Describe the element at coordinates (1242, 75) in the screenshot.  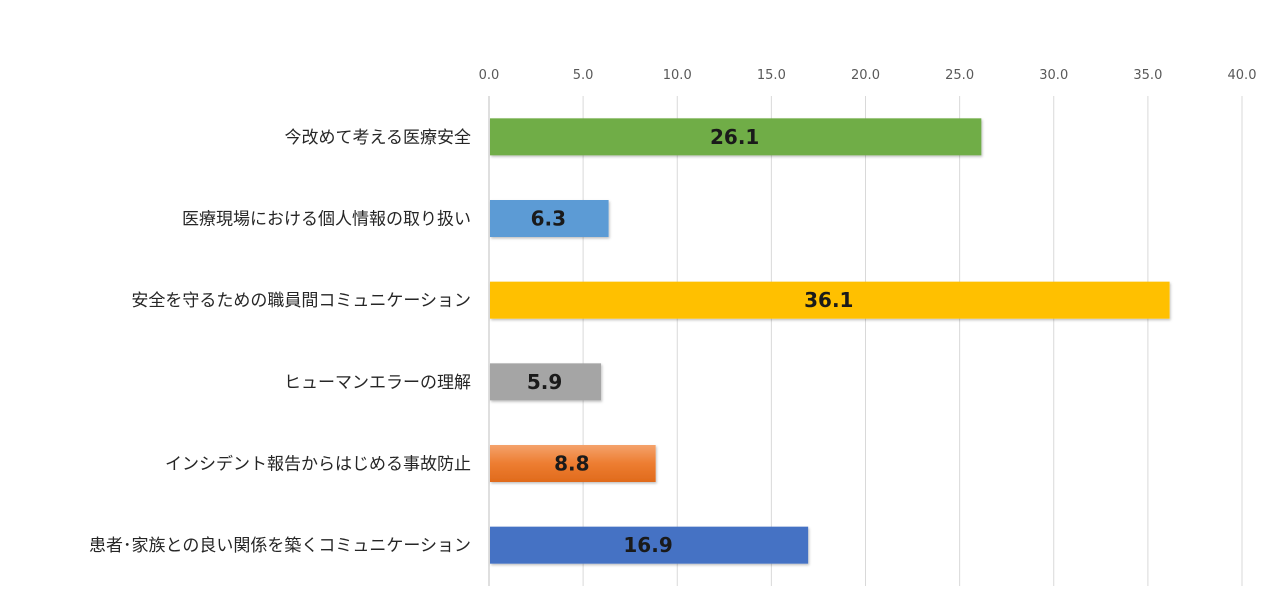
I see `x-tick-label: 40.0` at that location.